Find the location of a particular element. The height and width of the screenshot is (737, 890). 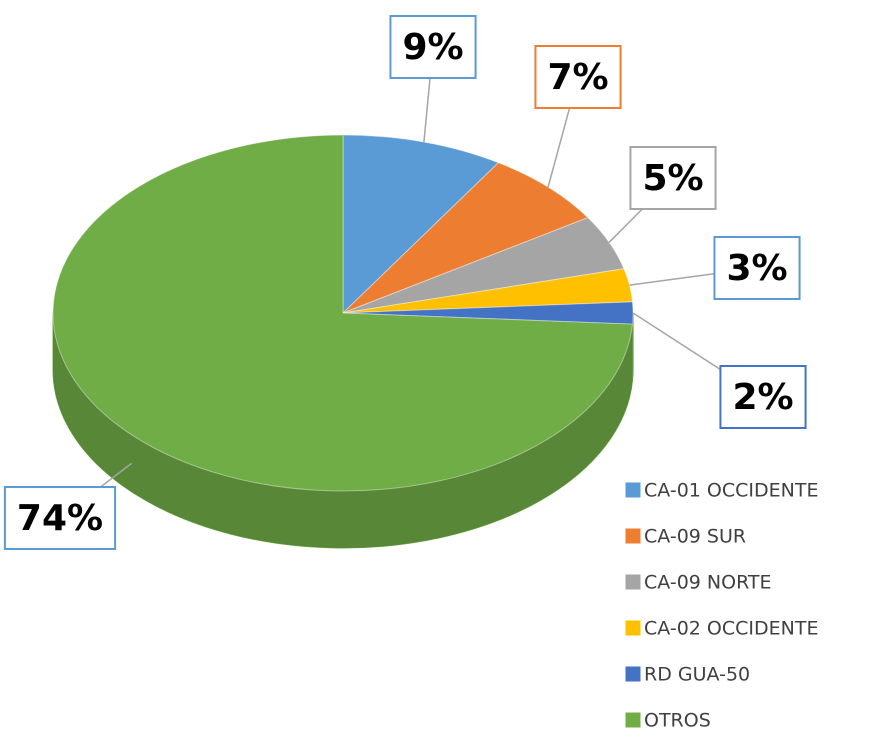

data-label-text: 74% is located at coordinates (60, 518).